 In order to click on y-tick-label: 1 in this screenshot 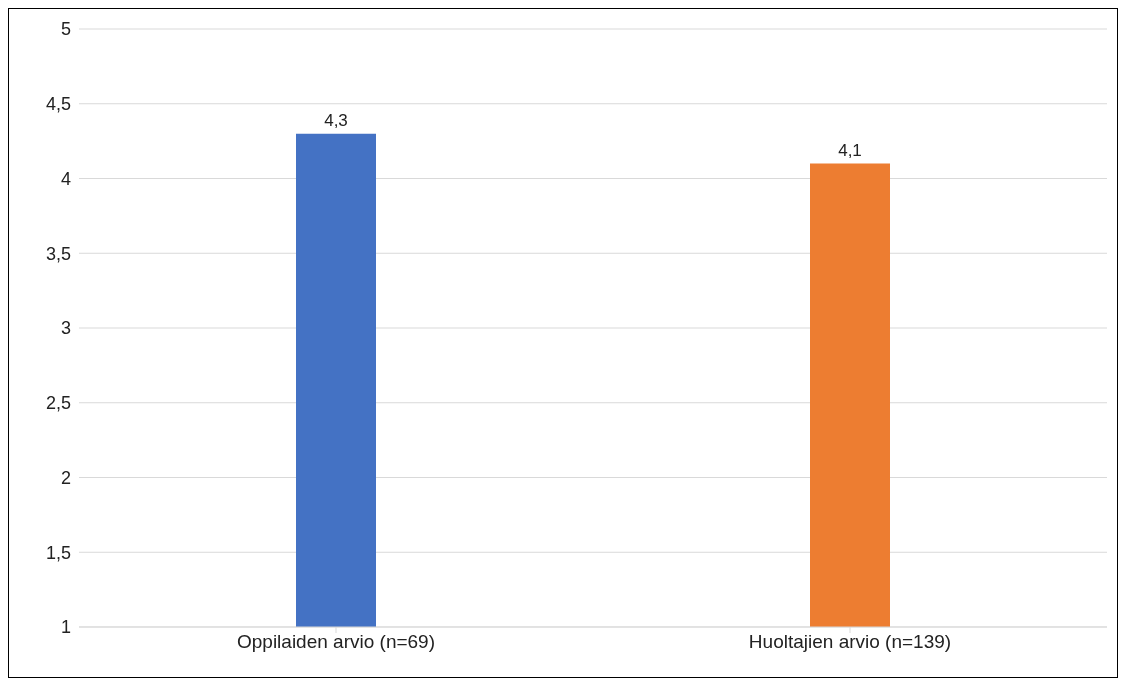, I will do `click(65, 627)`.